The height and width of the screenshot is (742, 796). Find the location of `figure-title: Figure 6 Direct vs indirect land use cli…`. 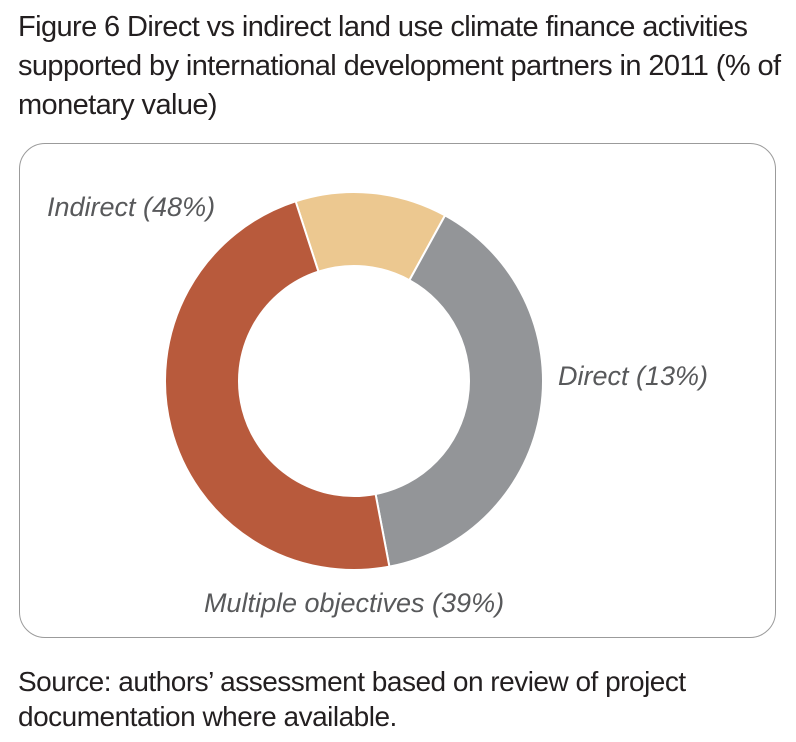

figure-title: Figure 6 Direct vs indirect land use cli… is located at coordinates (399, 66).